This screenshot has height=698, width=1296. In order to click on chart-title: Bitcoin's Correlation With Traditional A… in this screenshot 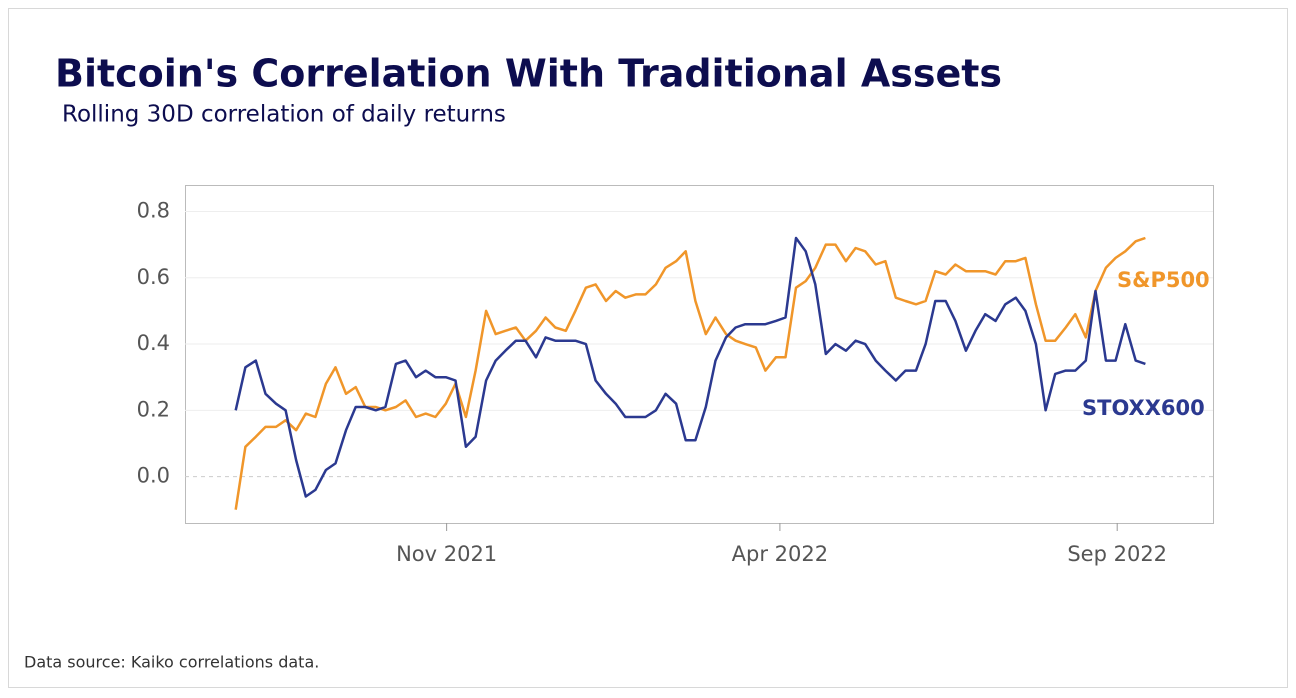, I will do `click(528, 74)`.